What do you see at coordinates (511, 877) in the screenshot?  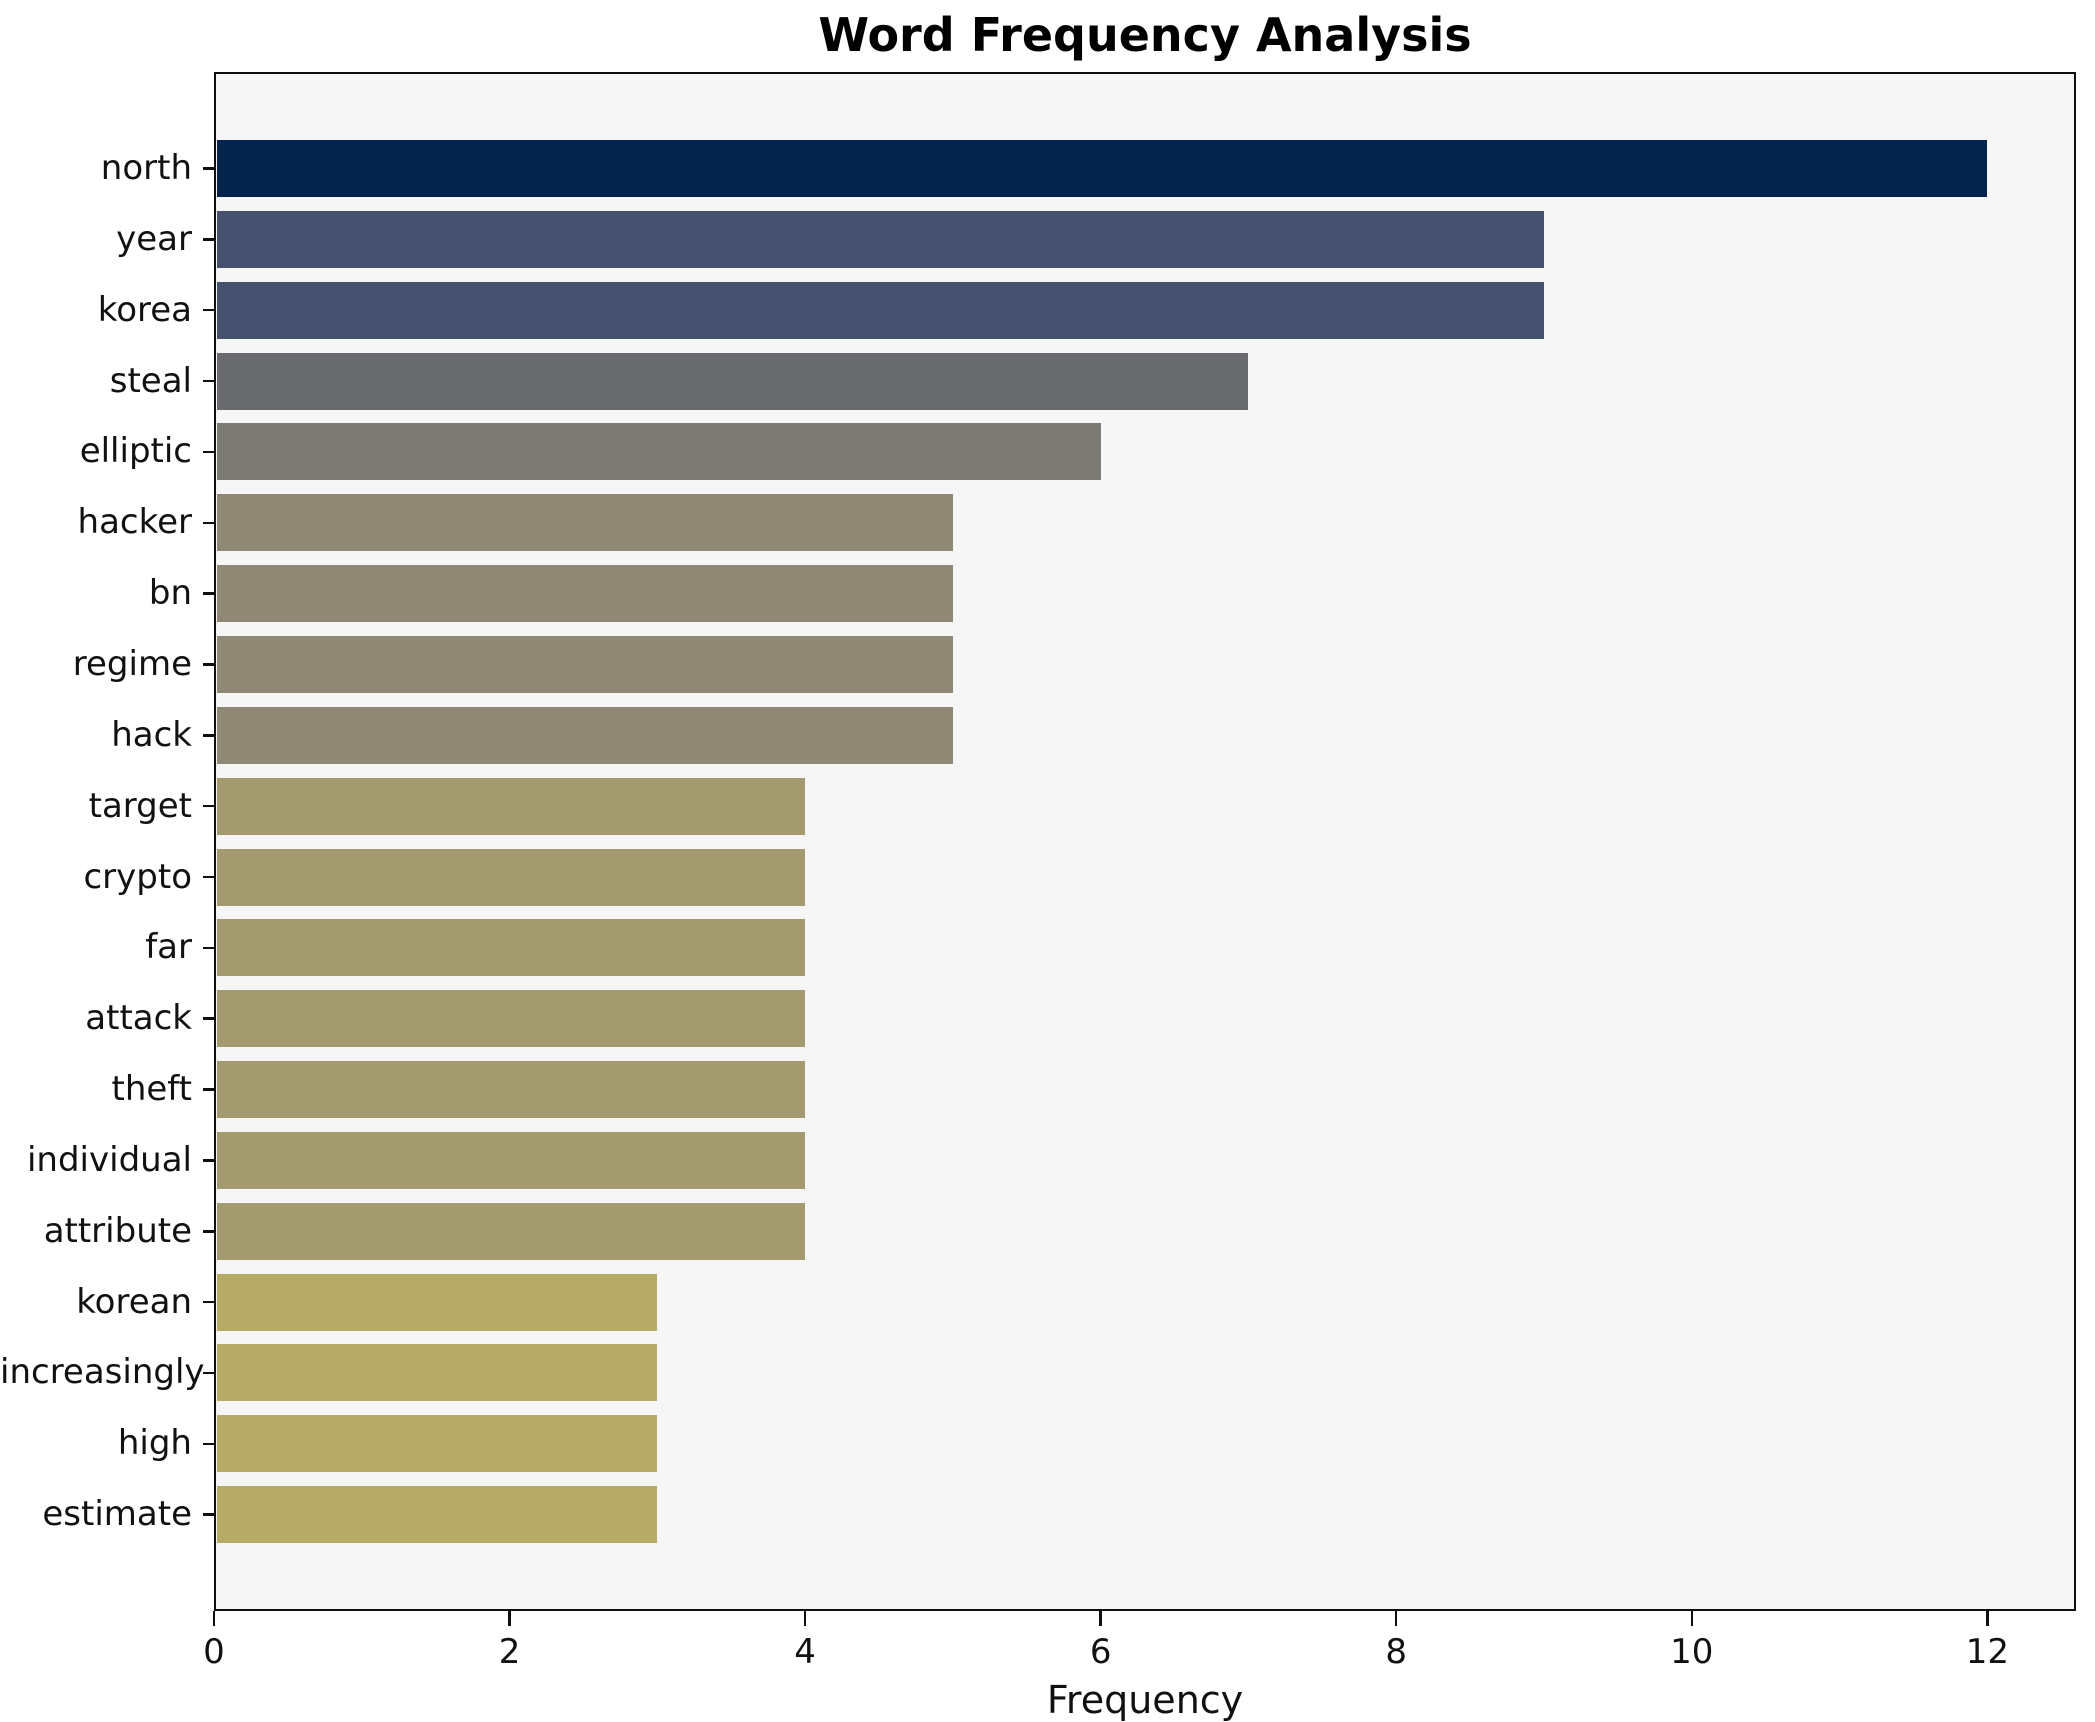 I see `bar-crypto` at bounding box center [511, 877].